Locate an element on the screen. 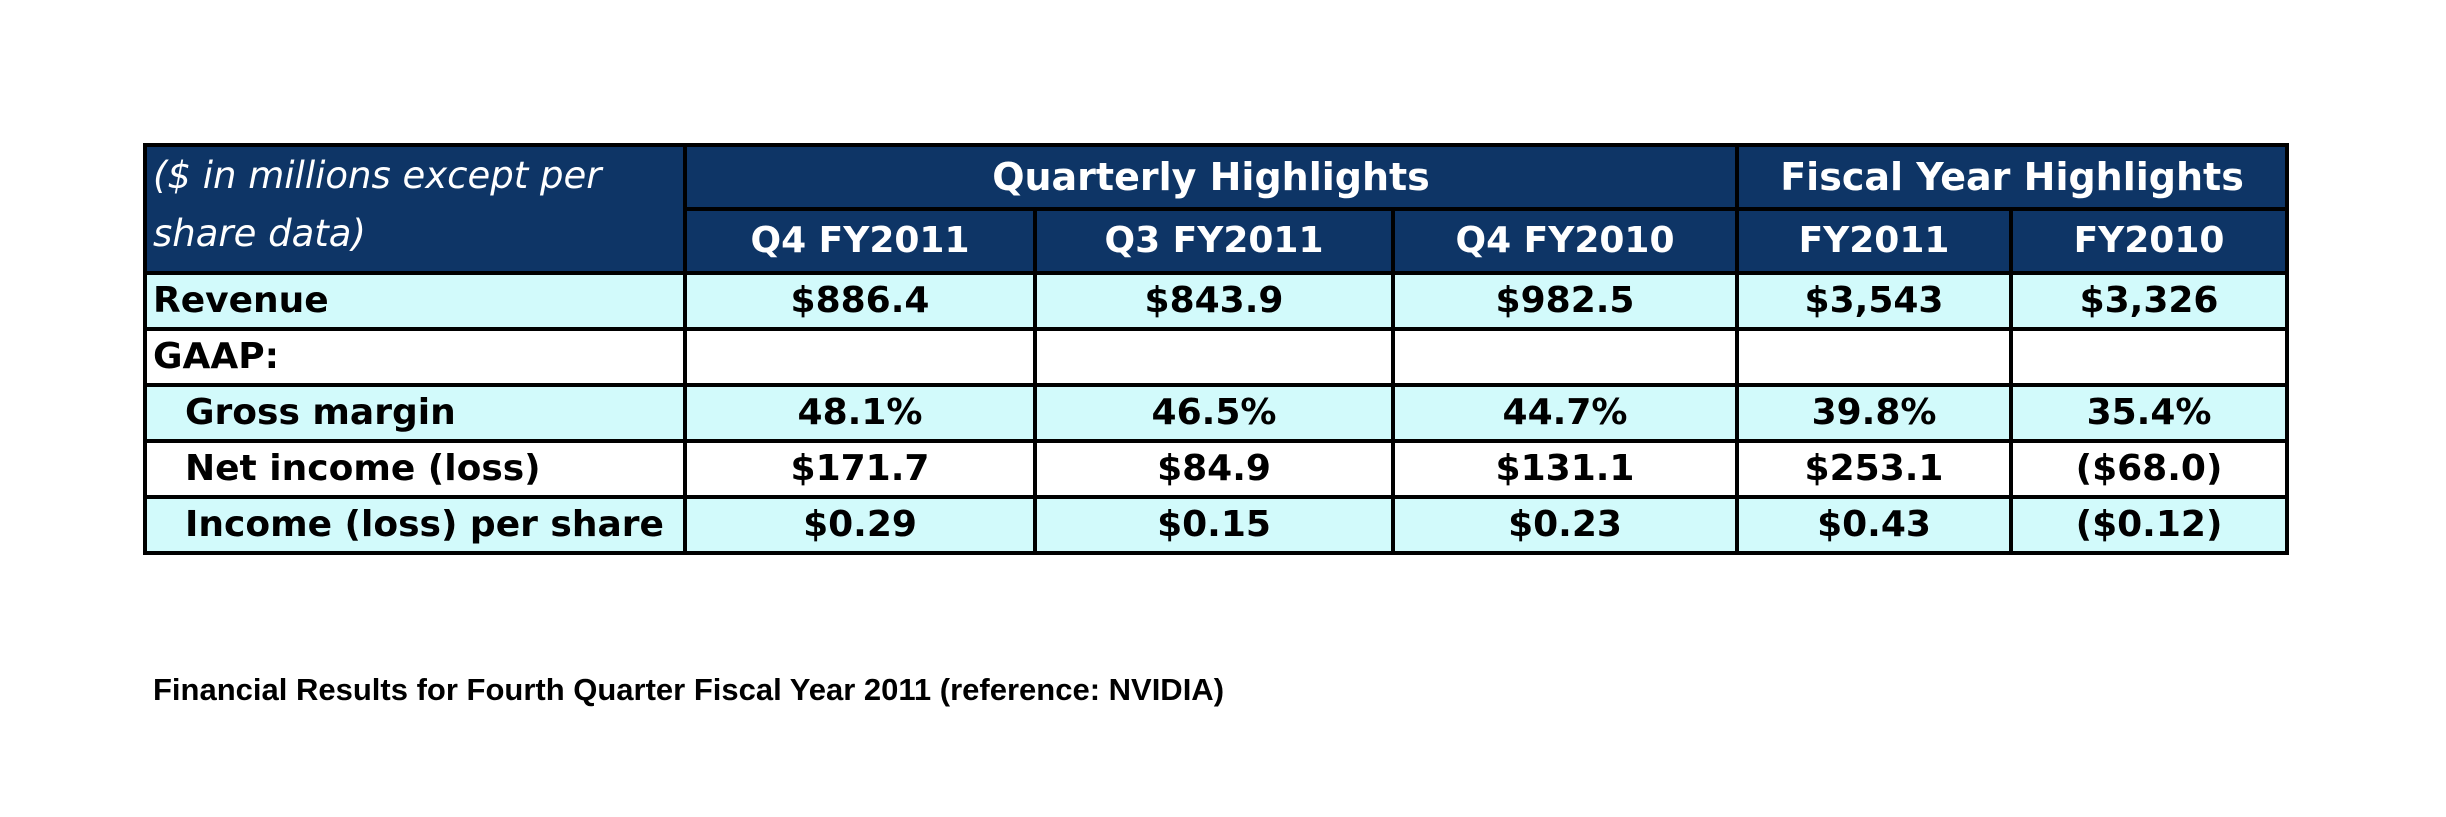 The width and height of the screenshot is (2446, 817). table-cell: 46.5% is located at coordinates (1214, 413).